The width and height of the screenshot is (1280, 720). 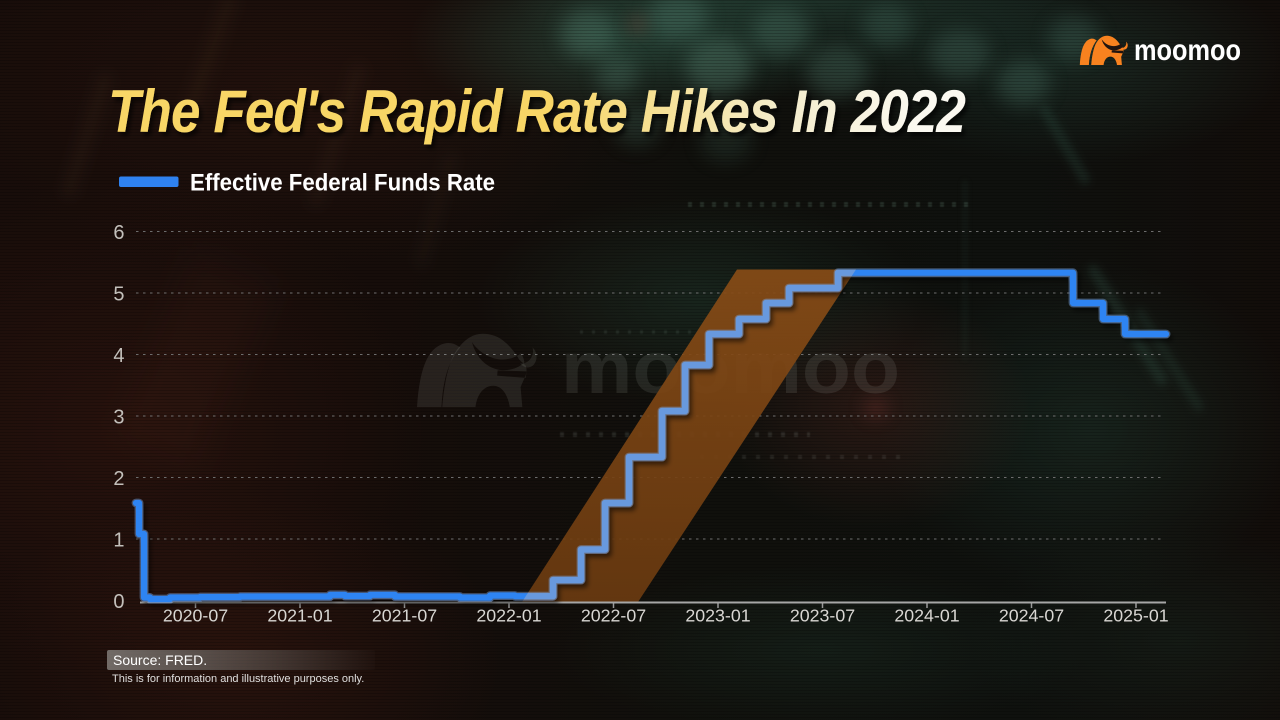 What do you see at coordinates (1031, 616) in the screenshot?
I see `svg-text: 2024-07` at bounding box center [1031, 616].